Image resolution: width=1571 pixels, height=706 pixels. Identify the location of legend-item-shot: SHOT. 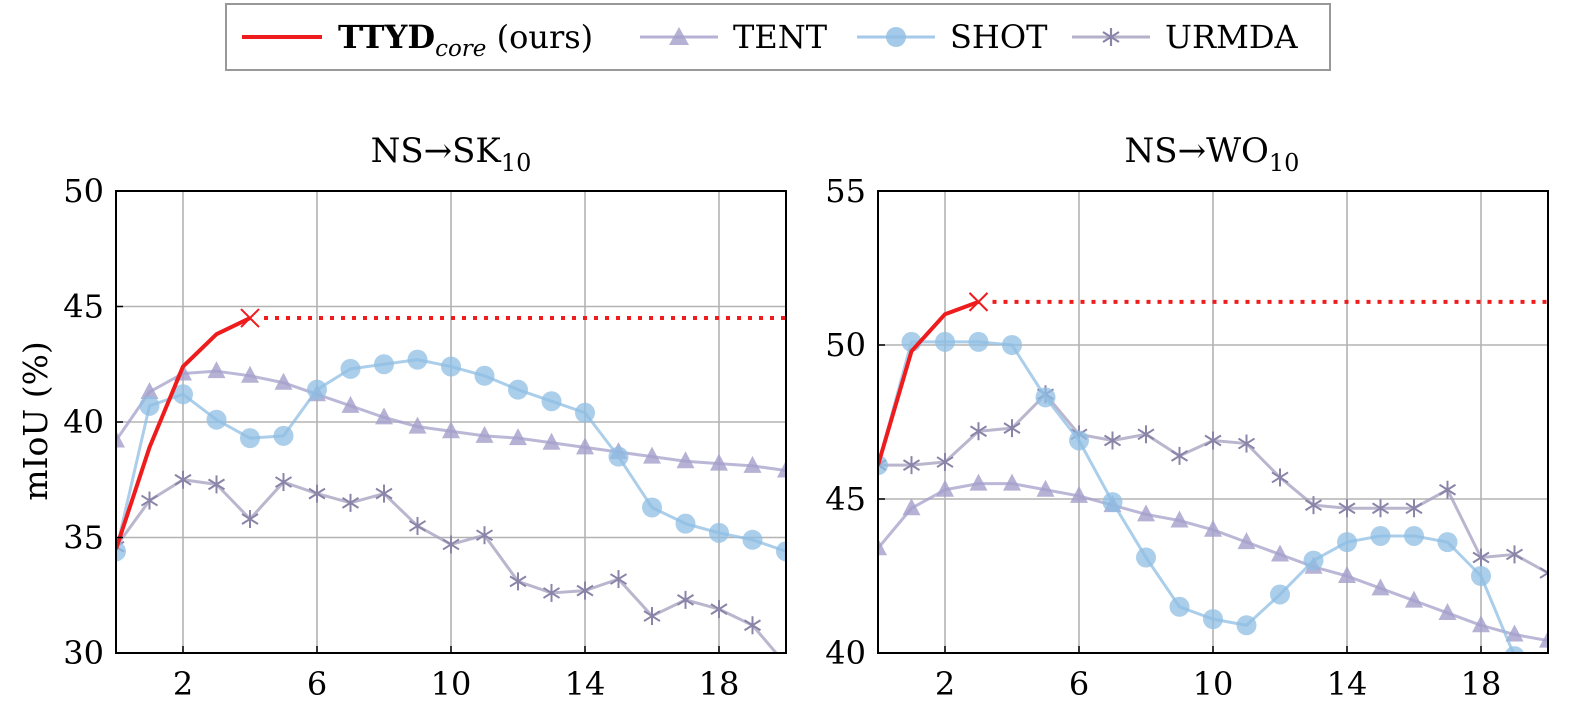
(952, 37).